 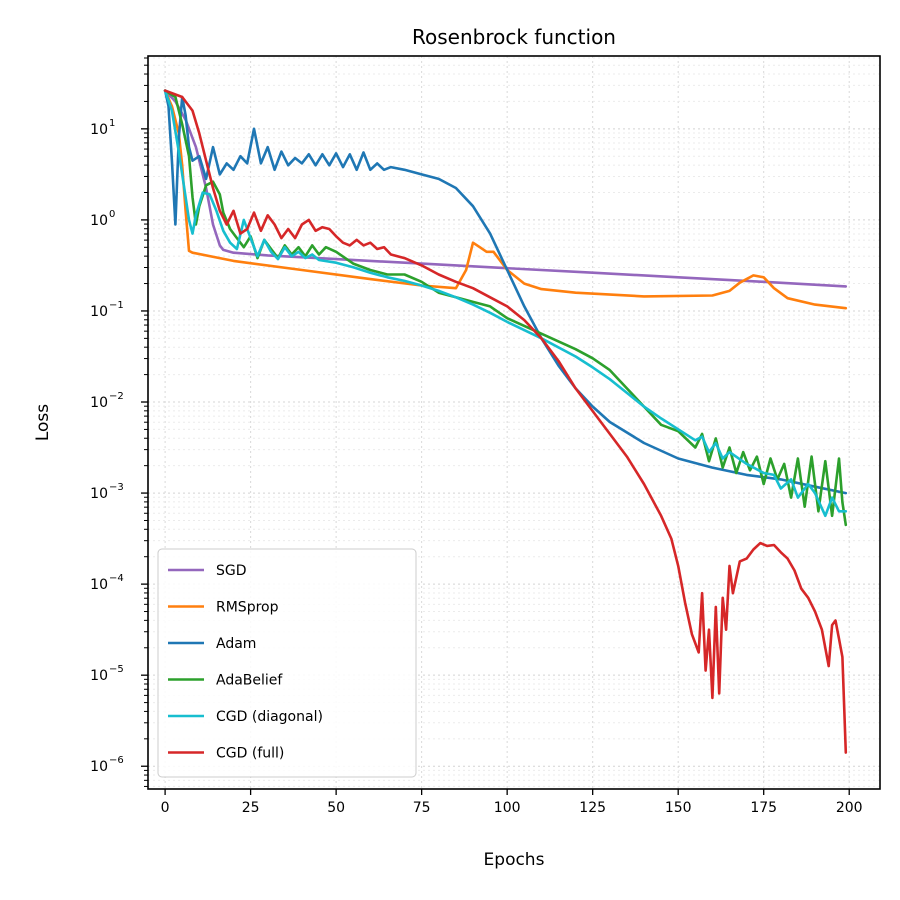 What do you see at coordinates (251, 808) in the screenshot?
I see `x-tick-label: 25` at bounding box center [251, 808].